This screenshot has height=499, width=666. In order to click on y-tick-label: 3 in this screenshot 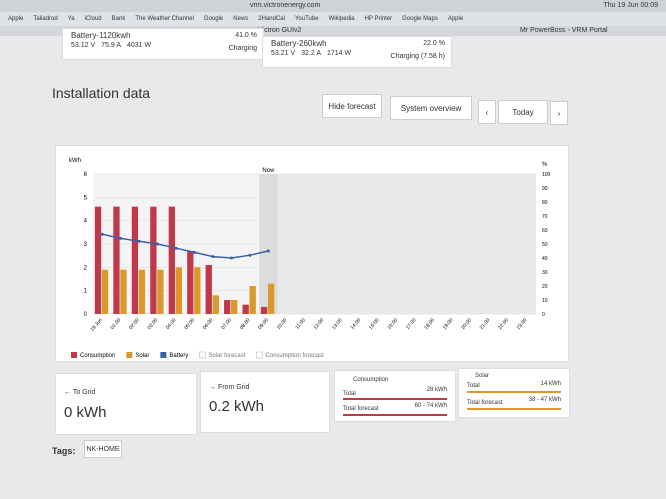, I will do `click(86, 245)`.